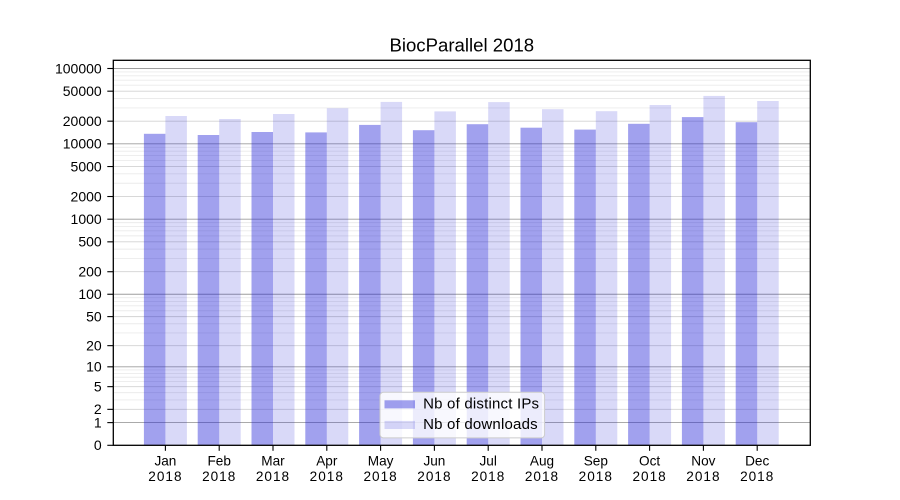  Describe the element at coordinates (82, 91) in the screenshot. I see `svg-text: 50000` at that location.